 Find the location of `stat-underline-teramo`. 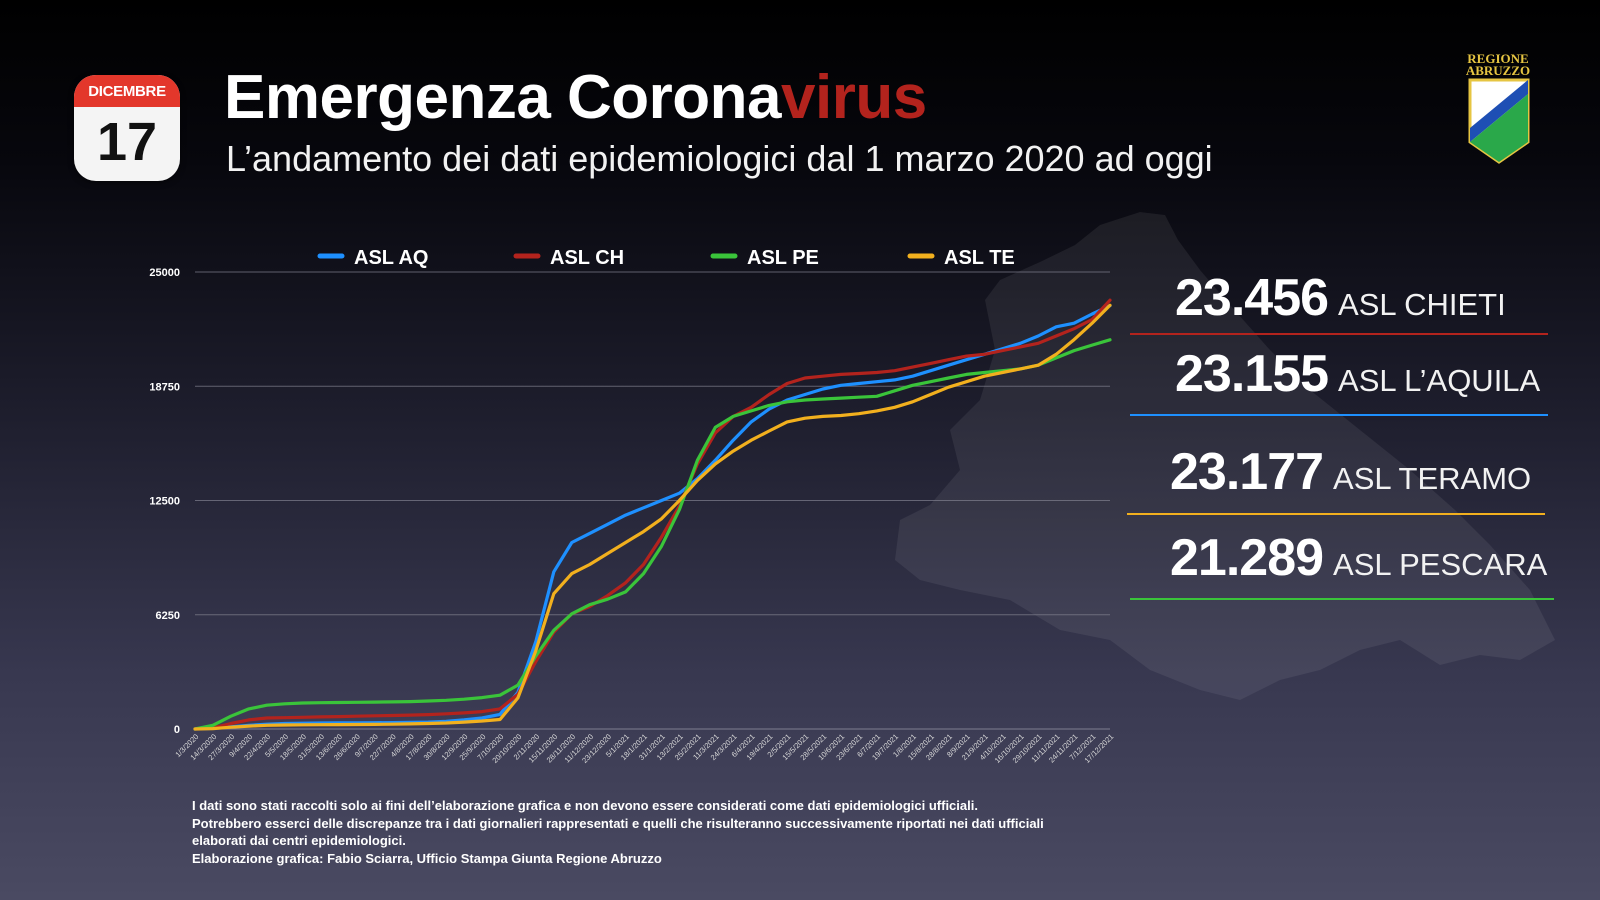

stat-underline-teramo is located at coordinates (1336, 514).